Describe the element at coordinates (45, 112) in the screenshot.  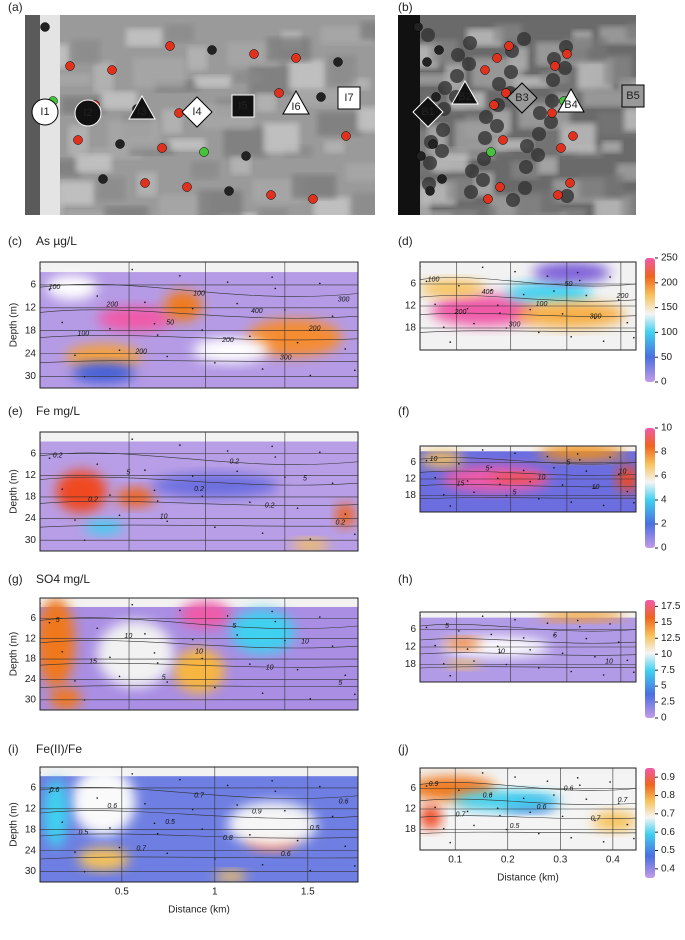
I see `site-marker` at that location.